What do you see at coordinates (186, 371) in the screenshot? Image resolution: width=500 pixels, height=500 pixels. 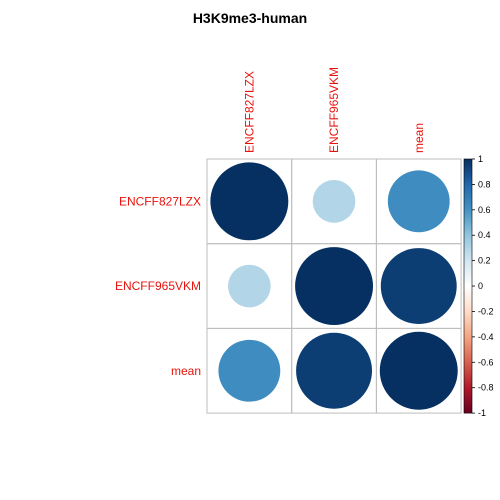 I see `row-label: mean` at bounding box center [186, 371].